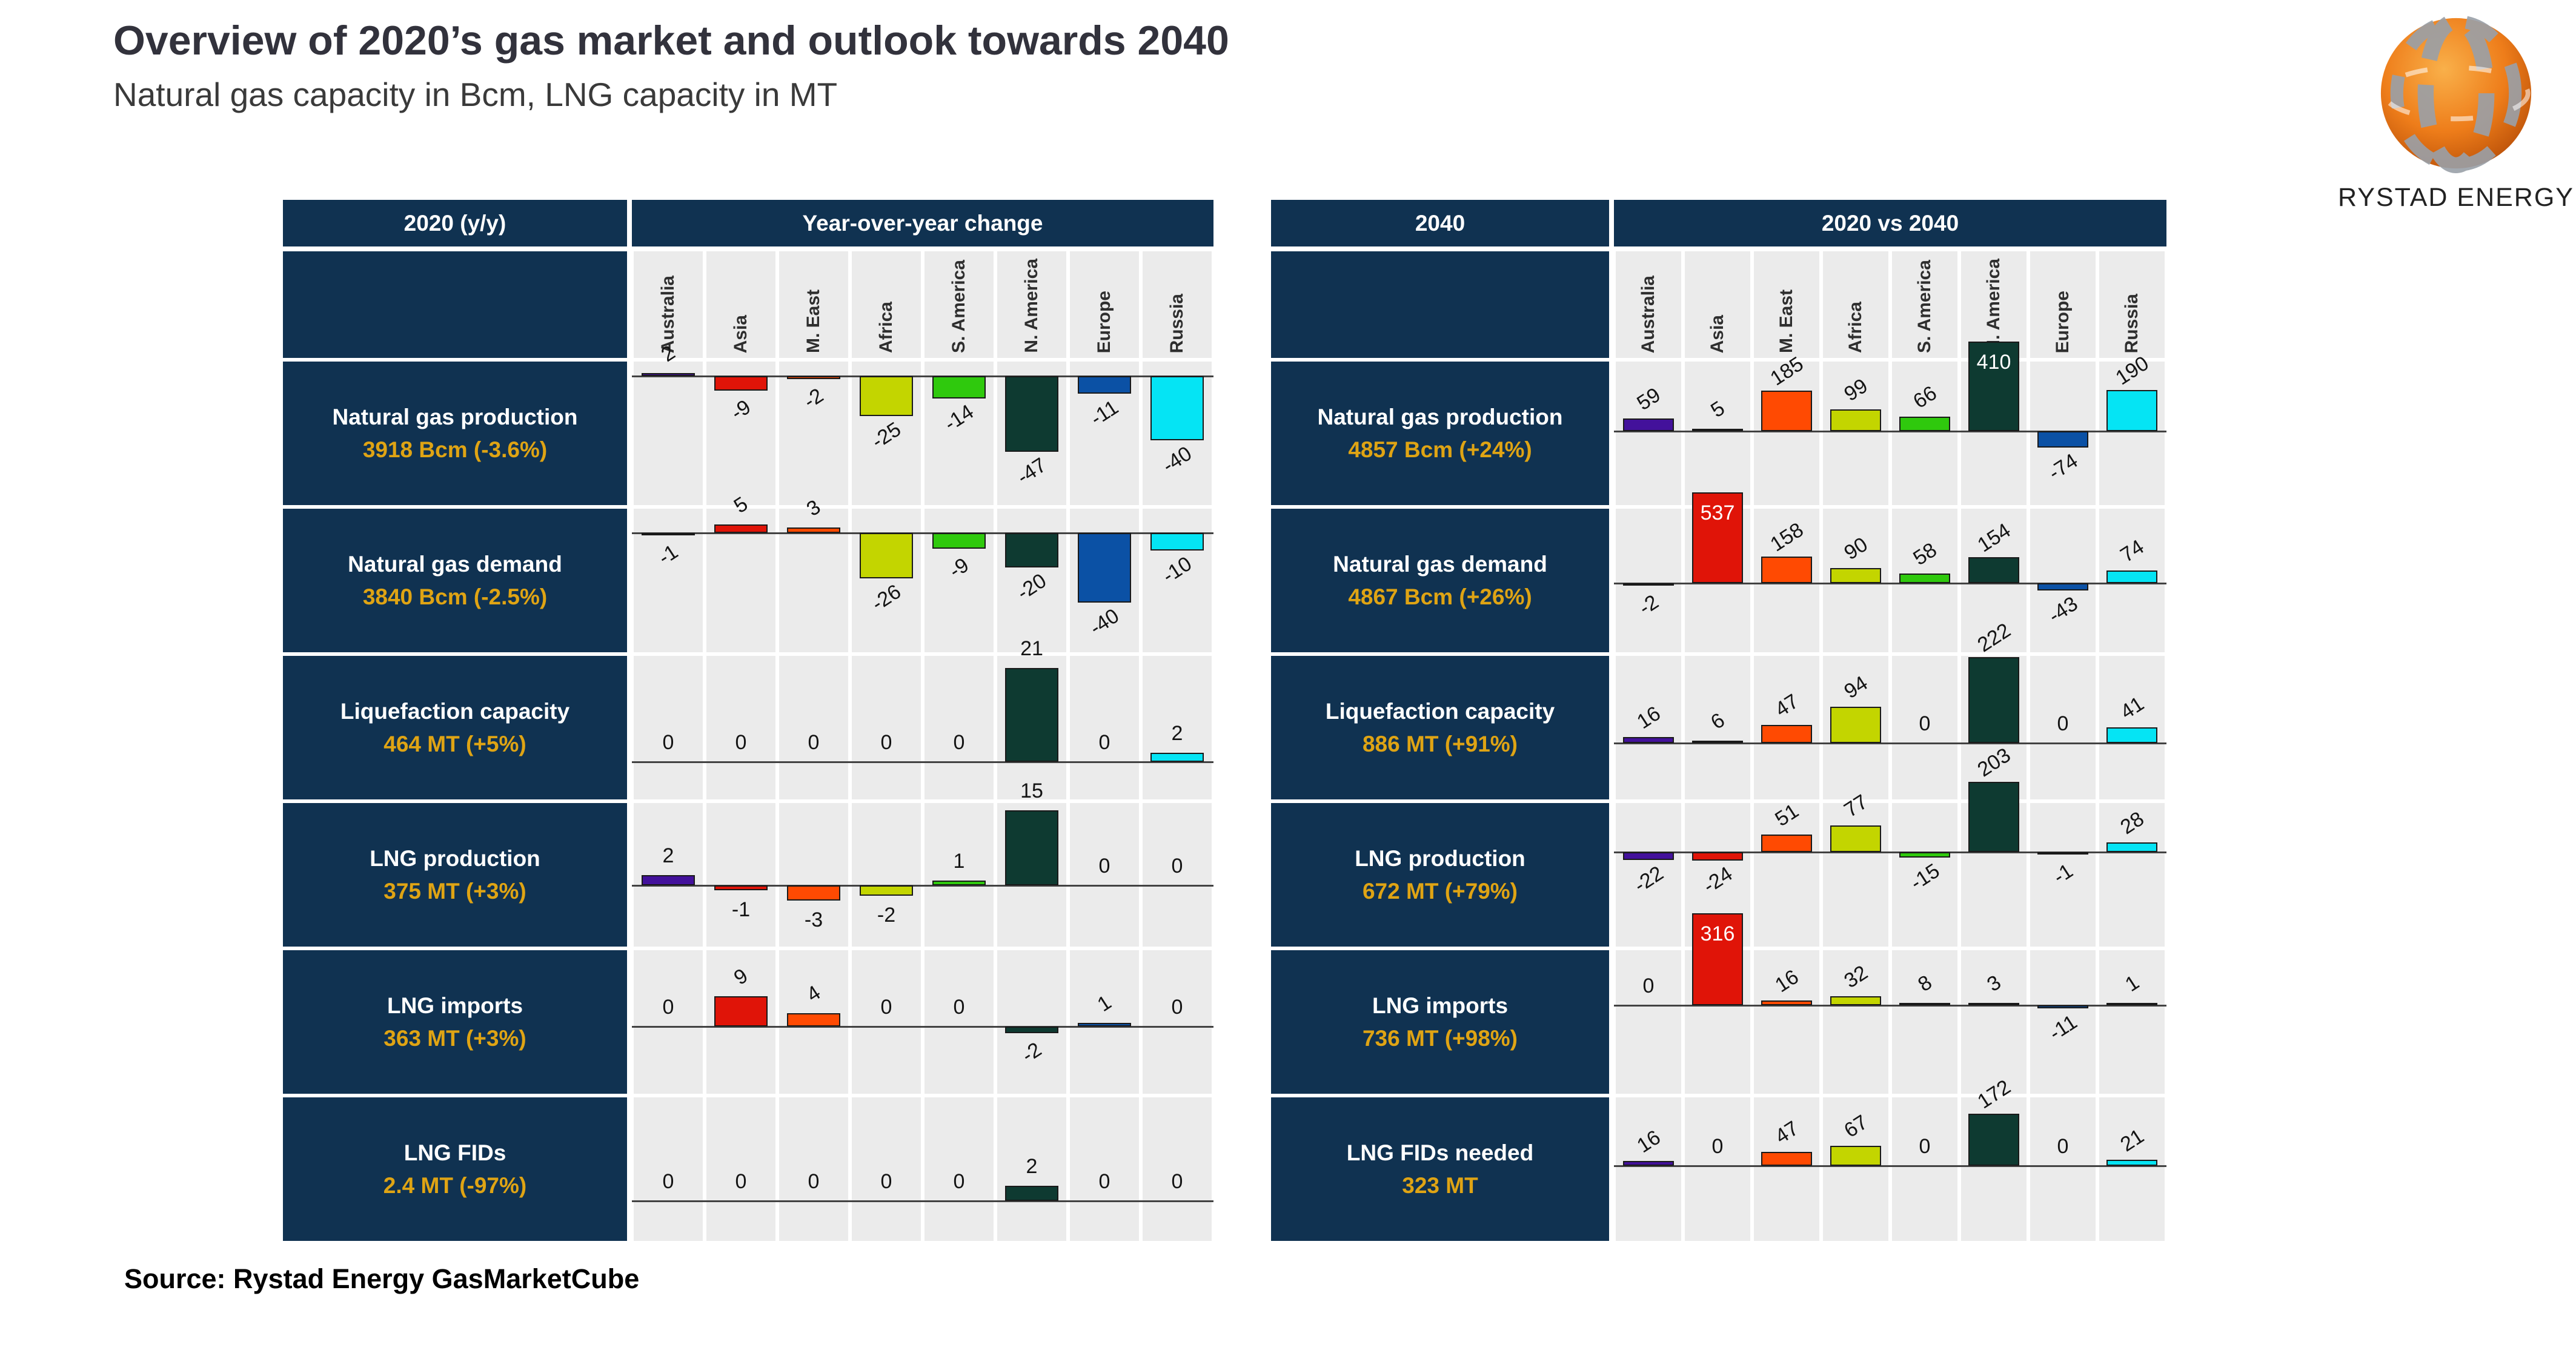 The image size is (2576, 1359). I want to click on metric-bar-row: 0 0 0 0 0 2 0 0, so click(923, 1169).